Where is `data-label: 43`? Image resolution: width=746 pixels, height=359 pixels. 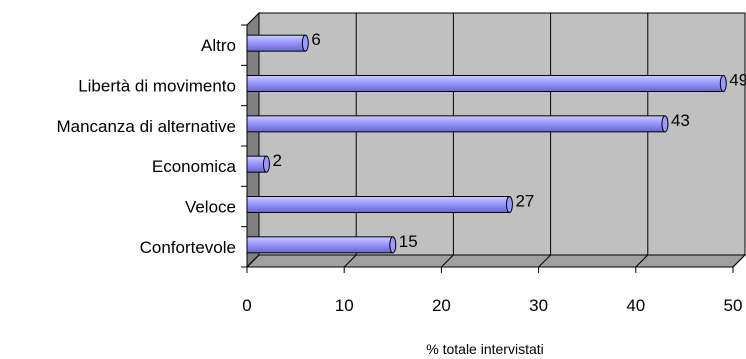
data-label: 43 is located at coordinates (680, 120).